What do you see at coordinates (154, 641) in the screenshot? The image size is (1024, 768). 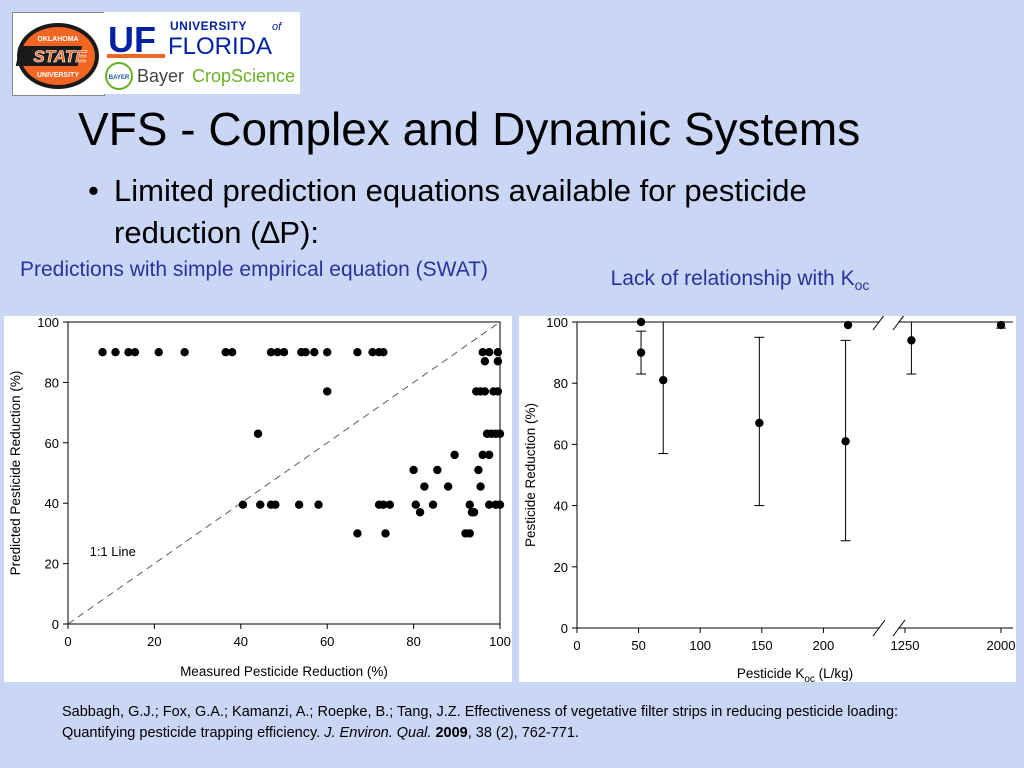 I see `x-tick-label: 20` at bounding box center [154, 641].